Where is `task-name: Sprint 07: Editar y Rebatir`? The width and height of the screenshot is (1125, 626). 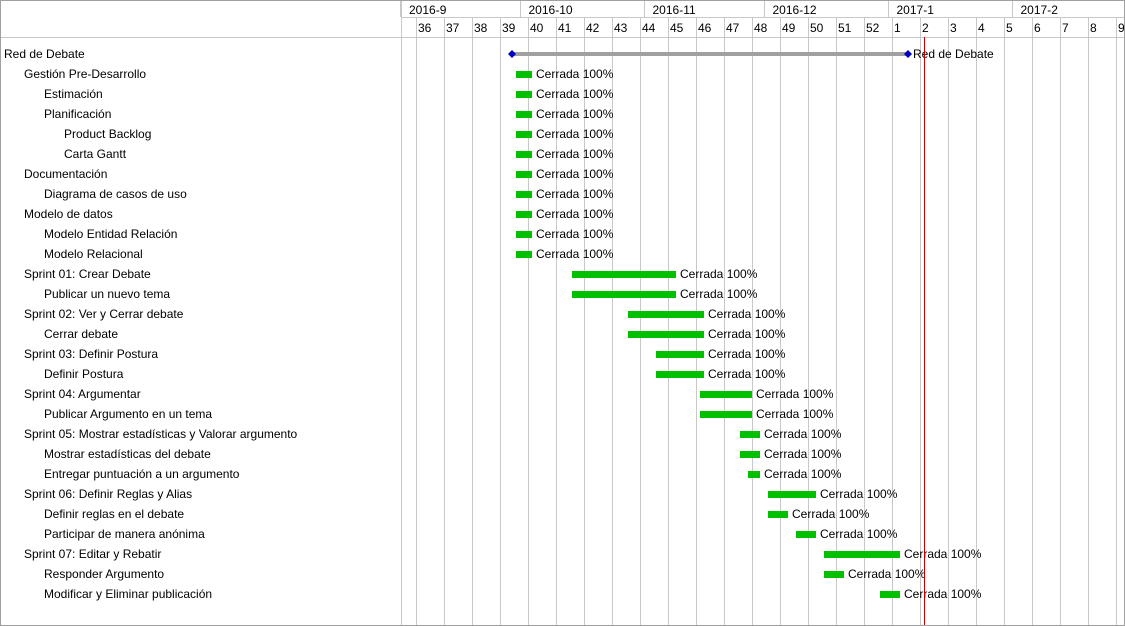 task-name: Sprint 07: Editar y Rebatir is located at coordinates (92, 554).